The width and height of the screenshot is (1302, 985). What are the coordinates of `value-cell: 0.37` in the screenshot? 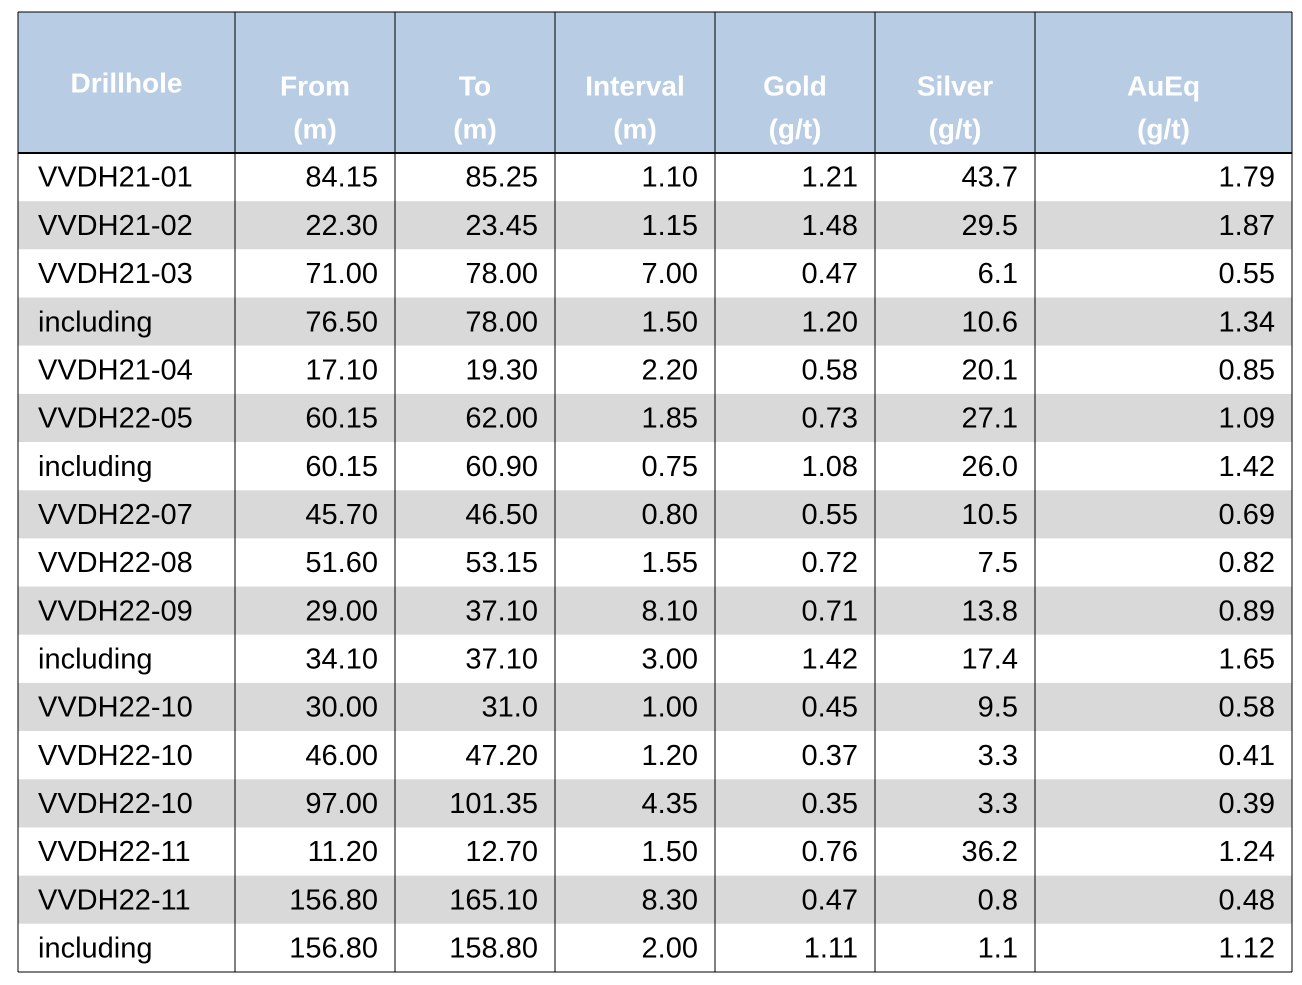 It's located at (830, 756).